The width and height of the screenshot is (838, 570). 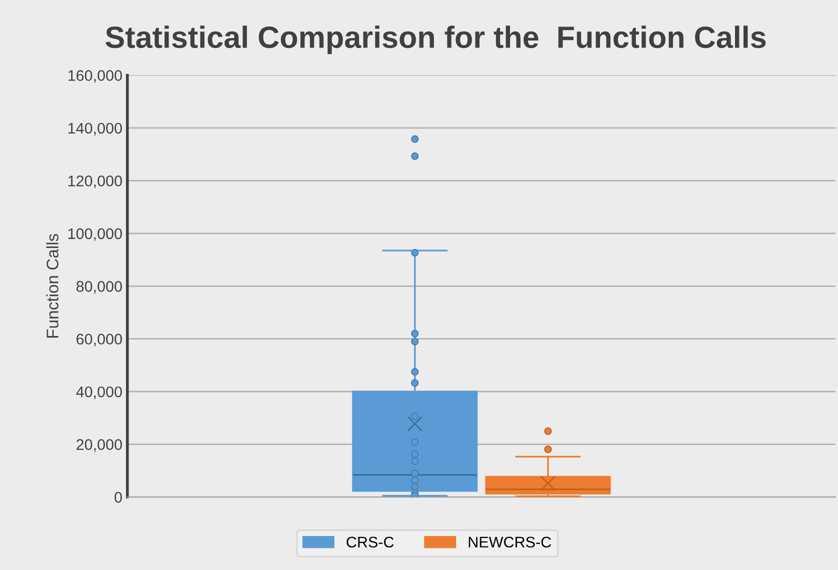 What do you see at coordinates (99, 393) in the screenshot?
I see `y-tick-label: 40,000` at bounding box center [99, 393].